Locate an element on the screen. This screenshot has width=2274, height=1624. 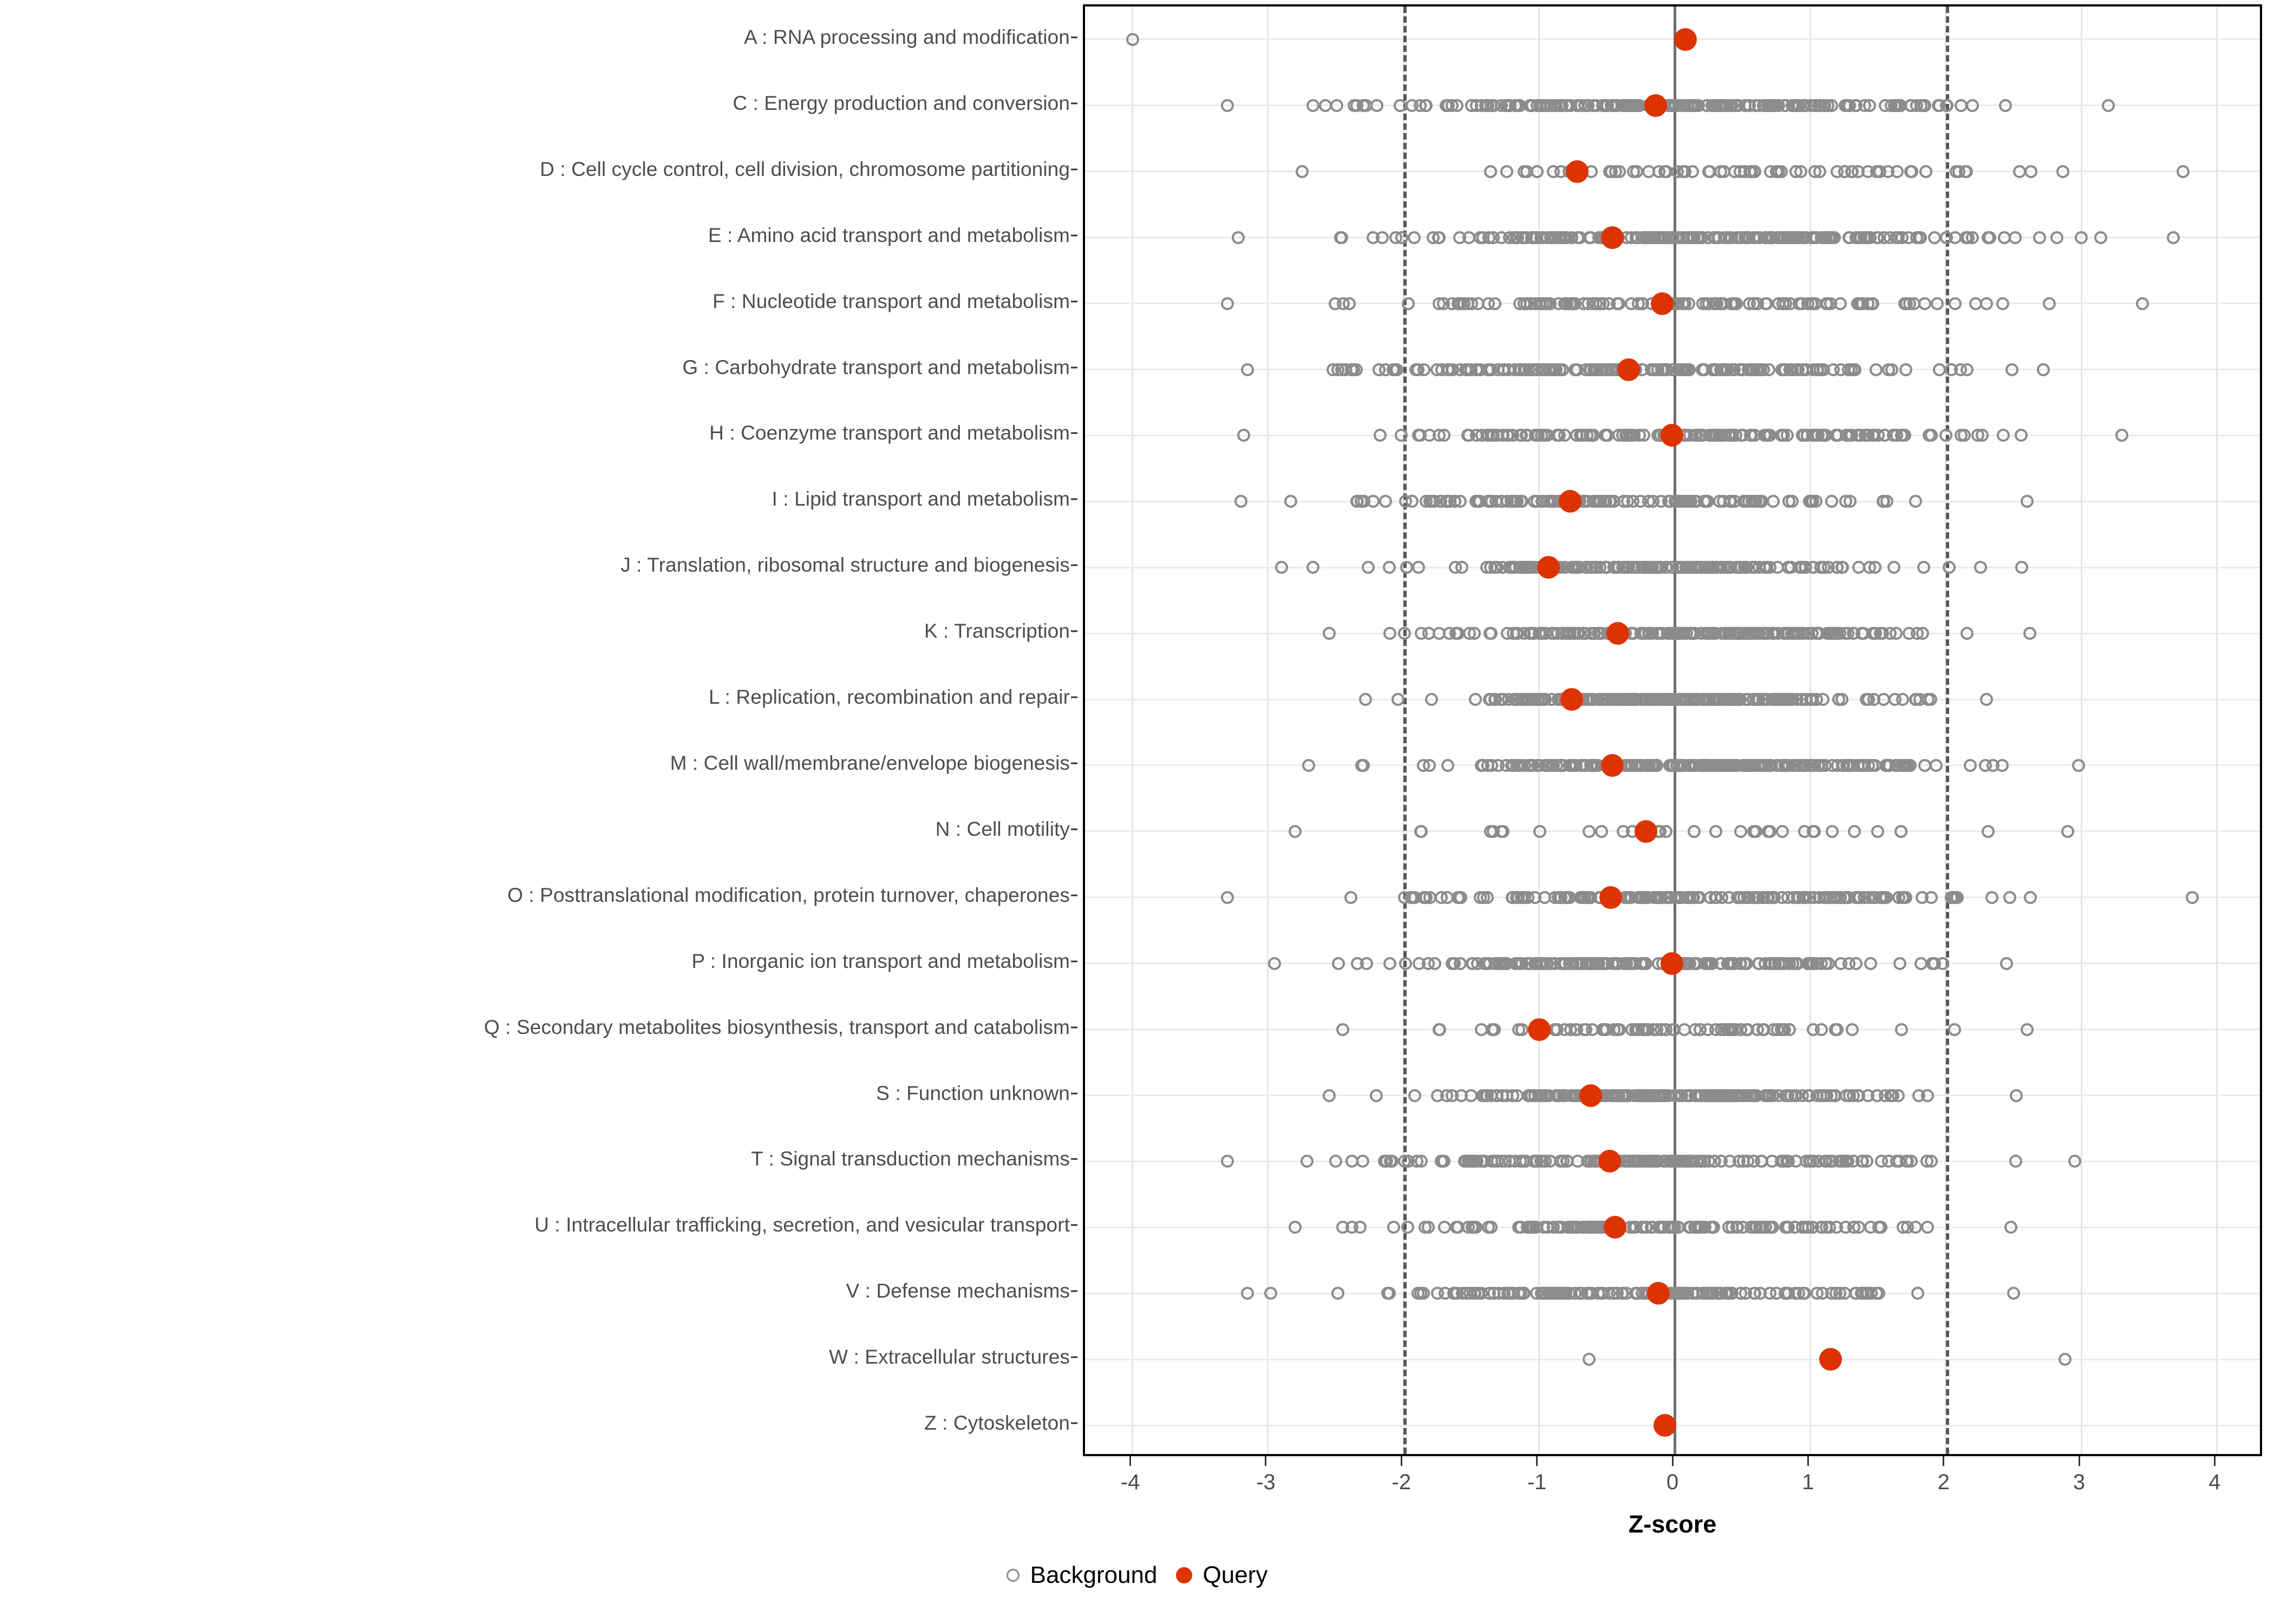
x-axis-tick-label: 4 is located at coordinates (2215, 1482).